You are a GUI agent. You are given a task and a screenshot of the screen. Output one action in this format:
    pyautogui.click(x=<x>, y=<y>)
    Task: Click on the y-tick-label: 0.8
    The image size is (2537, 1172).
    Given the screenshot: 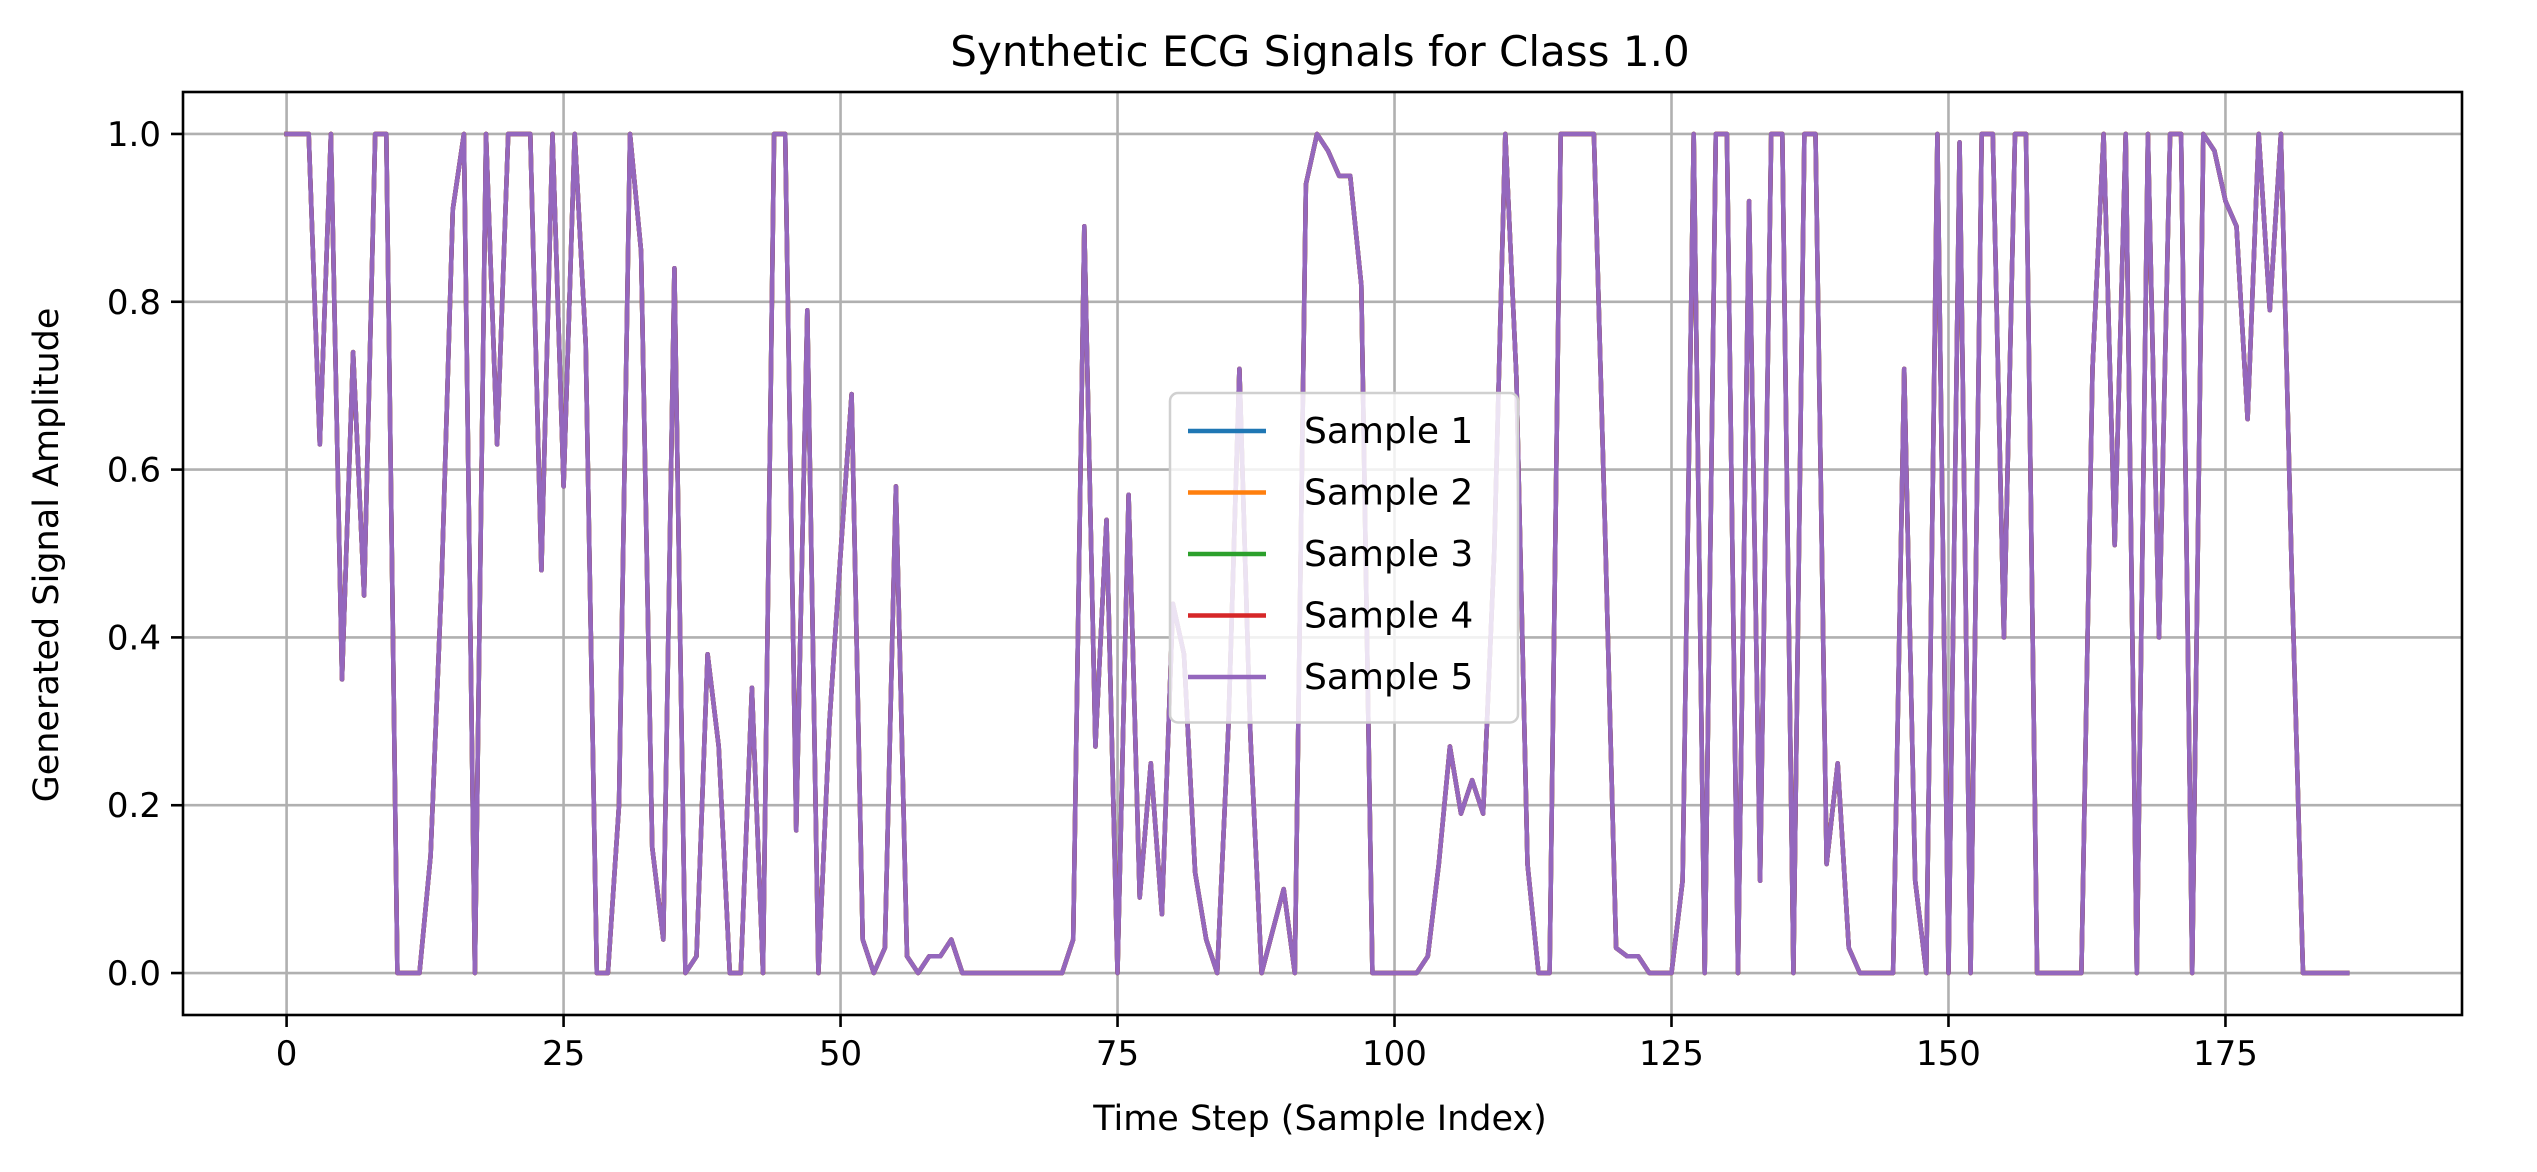 What is the action you would take?
    pyautogui.click(x=134, y=303)
    